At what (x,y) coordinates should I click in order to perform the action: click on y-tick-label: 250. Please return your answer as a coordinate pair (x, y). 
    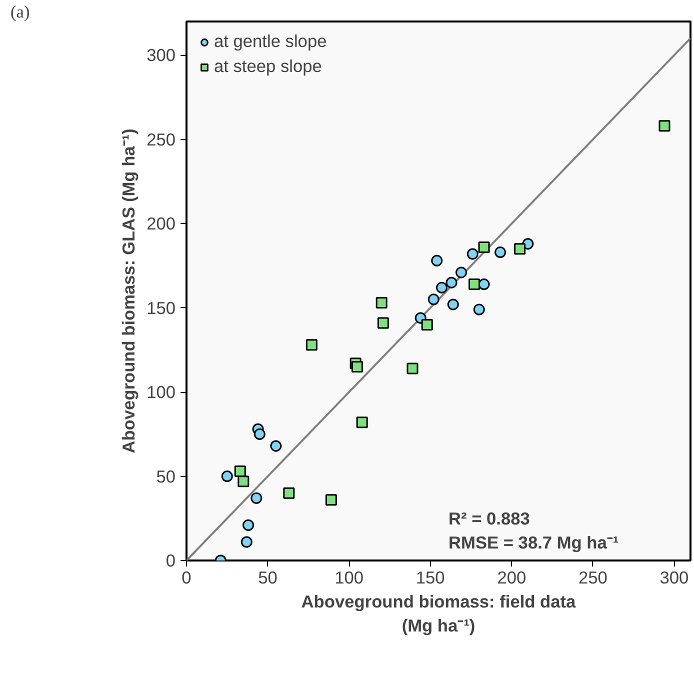
    Looking at the image, I should click on (161, 139).